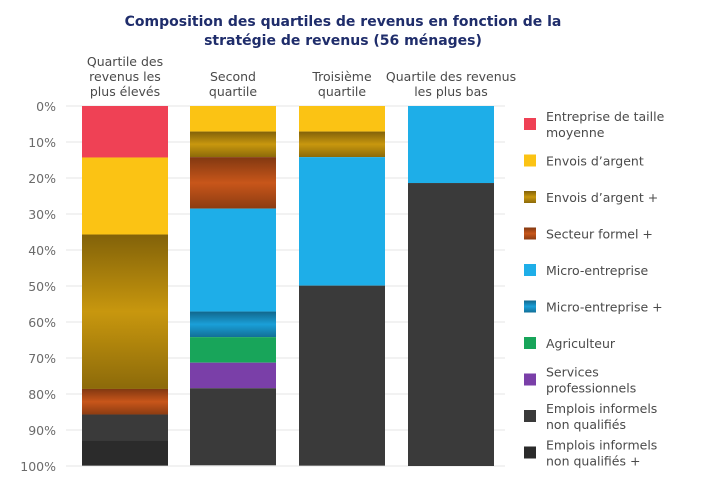  What do you see at coordinates (38, 466) in the screenshot?
I see `y-tick-label: 100%` at bounding box center [38, 466].